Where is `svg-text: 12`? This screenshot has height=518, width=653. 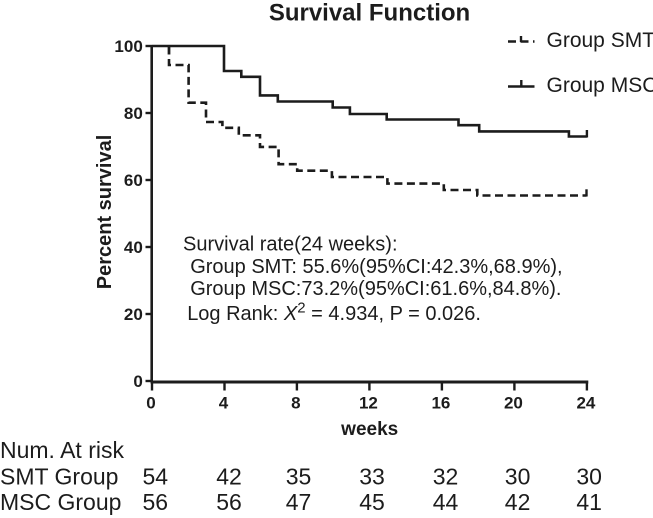
svg-text: 12 is located at coordinates (368, 403).